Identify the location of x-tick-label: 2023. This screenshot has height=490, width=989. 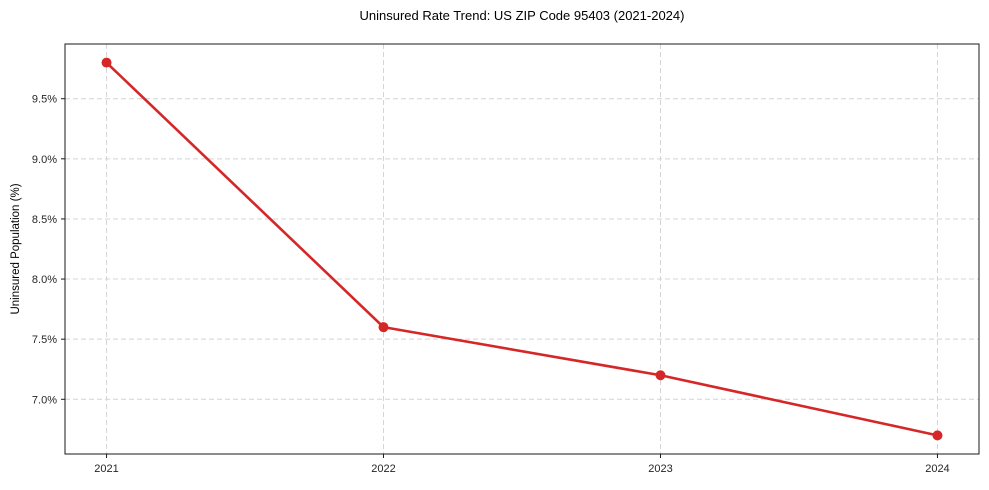
(660, 469).